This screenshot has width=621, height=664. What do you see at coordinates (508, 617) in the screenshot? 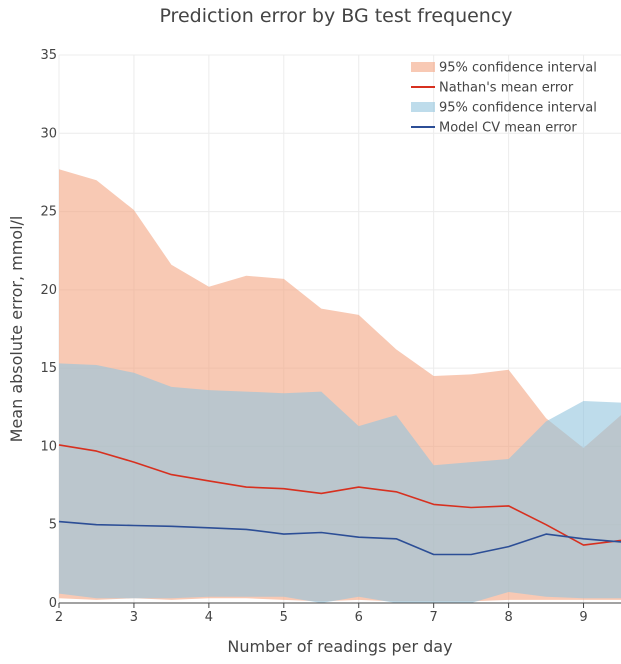
I see `x-tick-label: 8` at bounding box center [508, 617].